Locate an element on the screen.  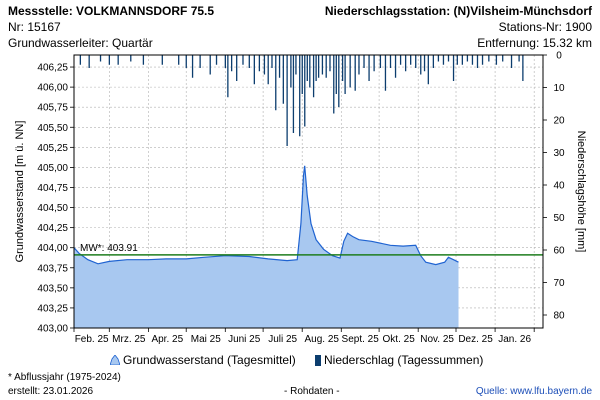
station-number: Nr: 15167 is located at coordinates (34, 27).